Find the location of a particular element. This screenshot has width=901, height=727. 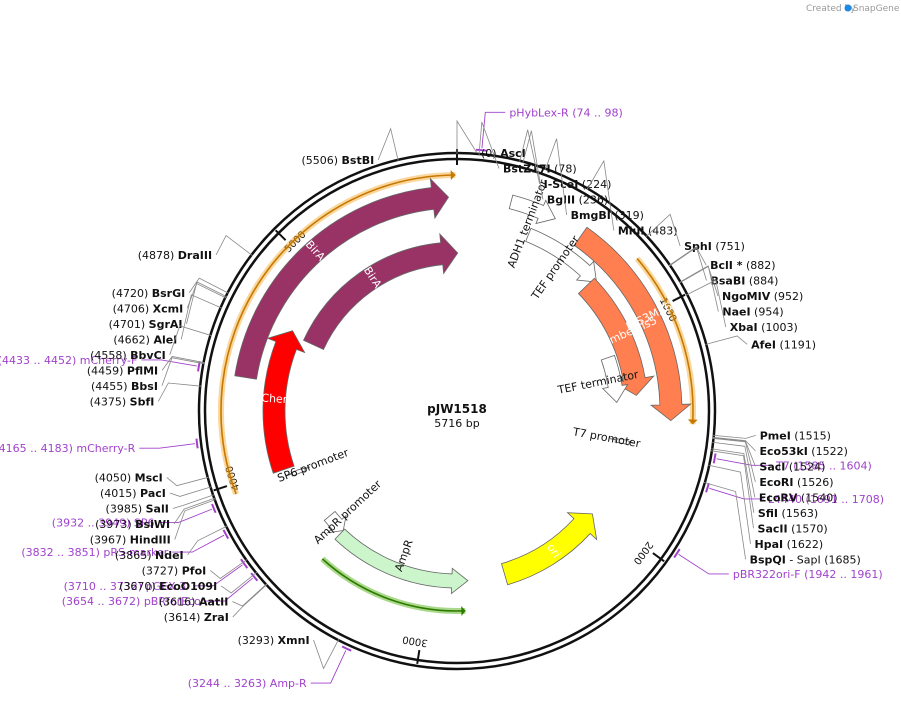

site-name: AatII is located at coordinates (213, 601).